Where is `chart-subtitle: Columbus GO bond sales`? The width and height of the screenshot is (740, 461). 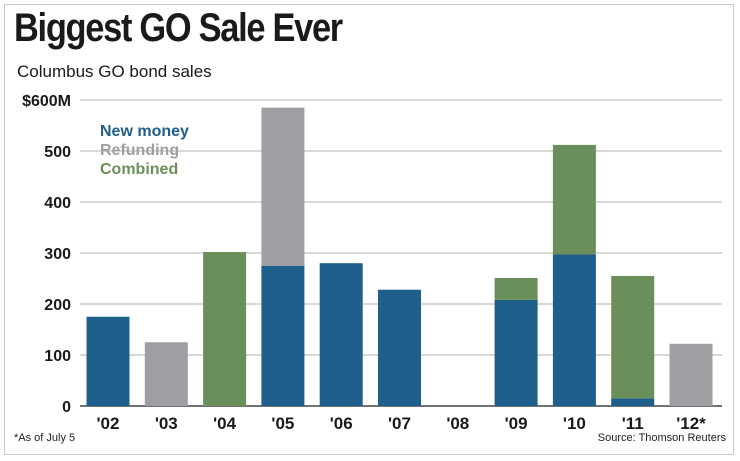 chart-subtitle: Columbus GO bond sales is located at coordinates (114, 71).